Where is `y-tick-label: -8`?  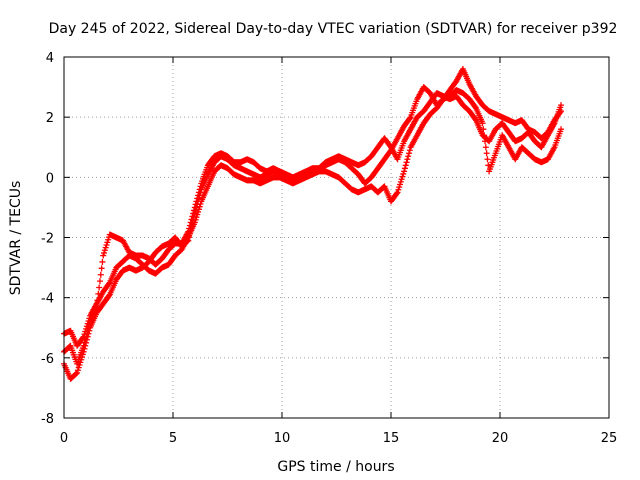
y-tick-label: -8 is located at coordinates (47, 419).